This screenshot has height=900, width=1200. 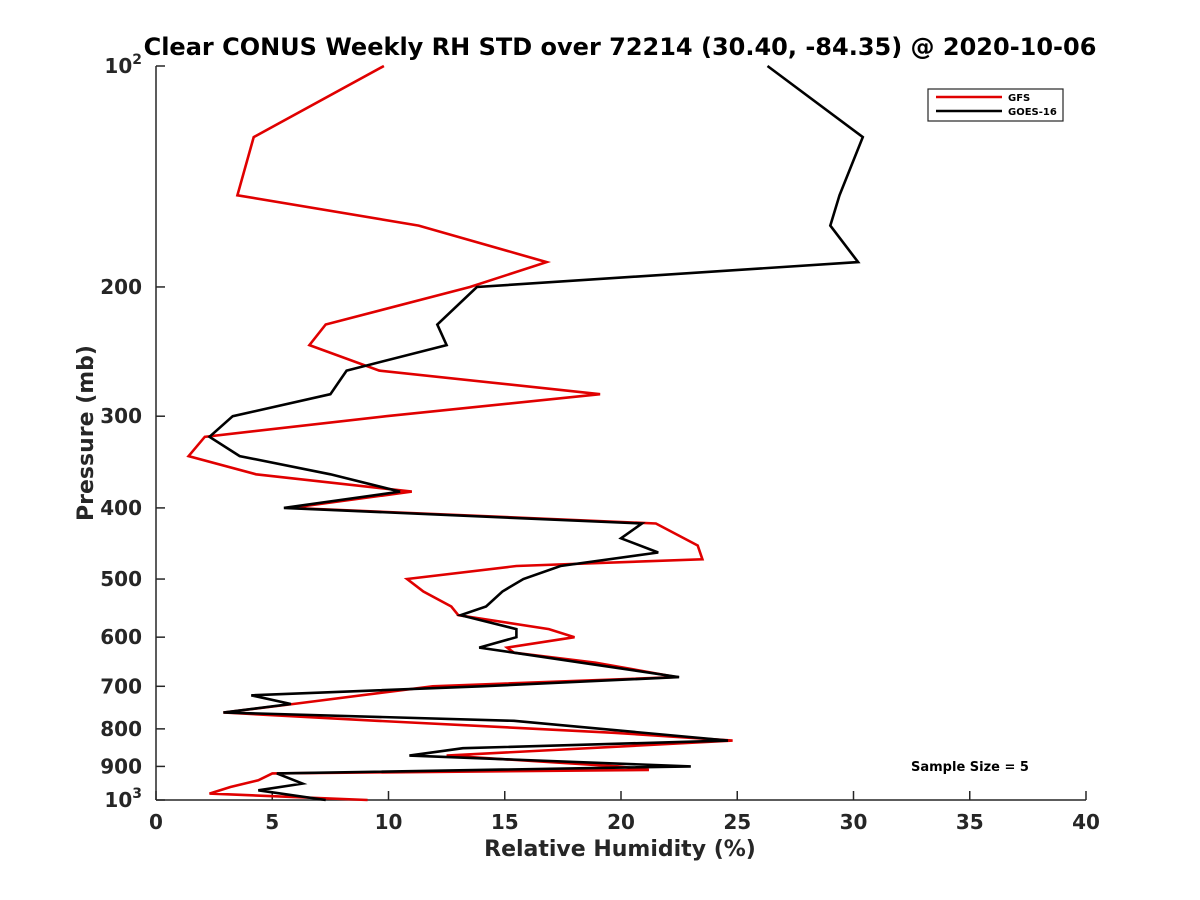 I want to click on y-tick-label: 800, so click(x=121, y=729).